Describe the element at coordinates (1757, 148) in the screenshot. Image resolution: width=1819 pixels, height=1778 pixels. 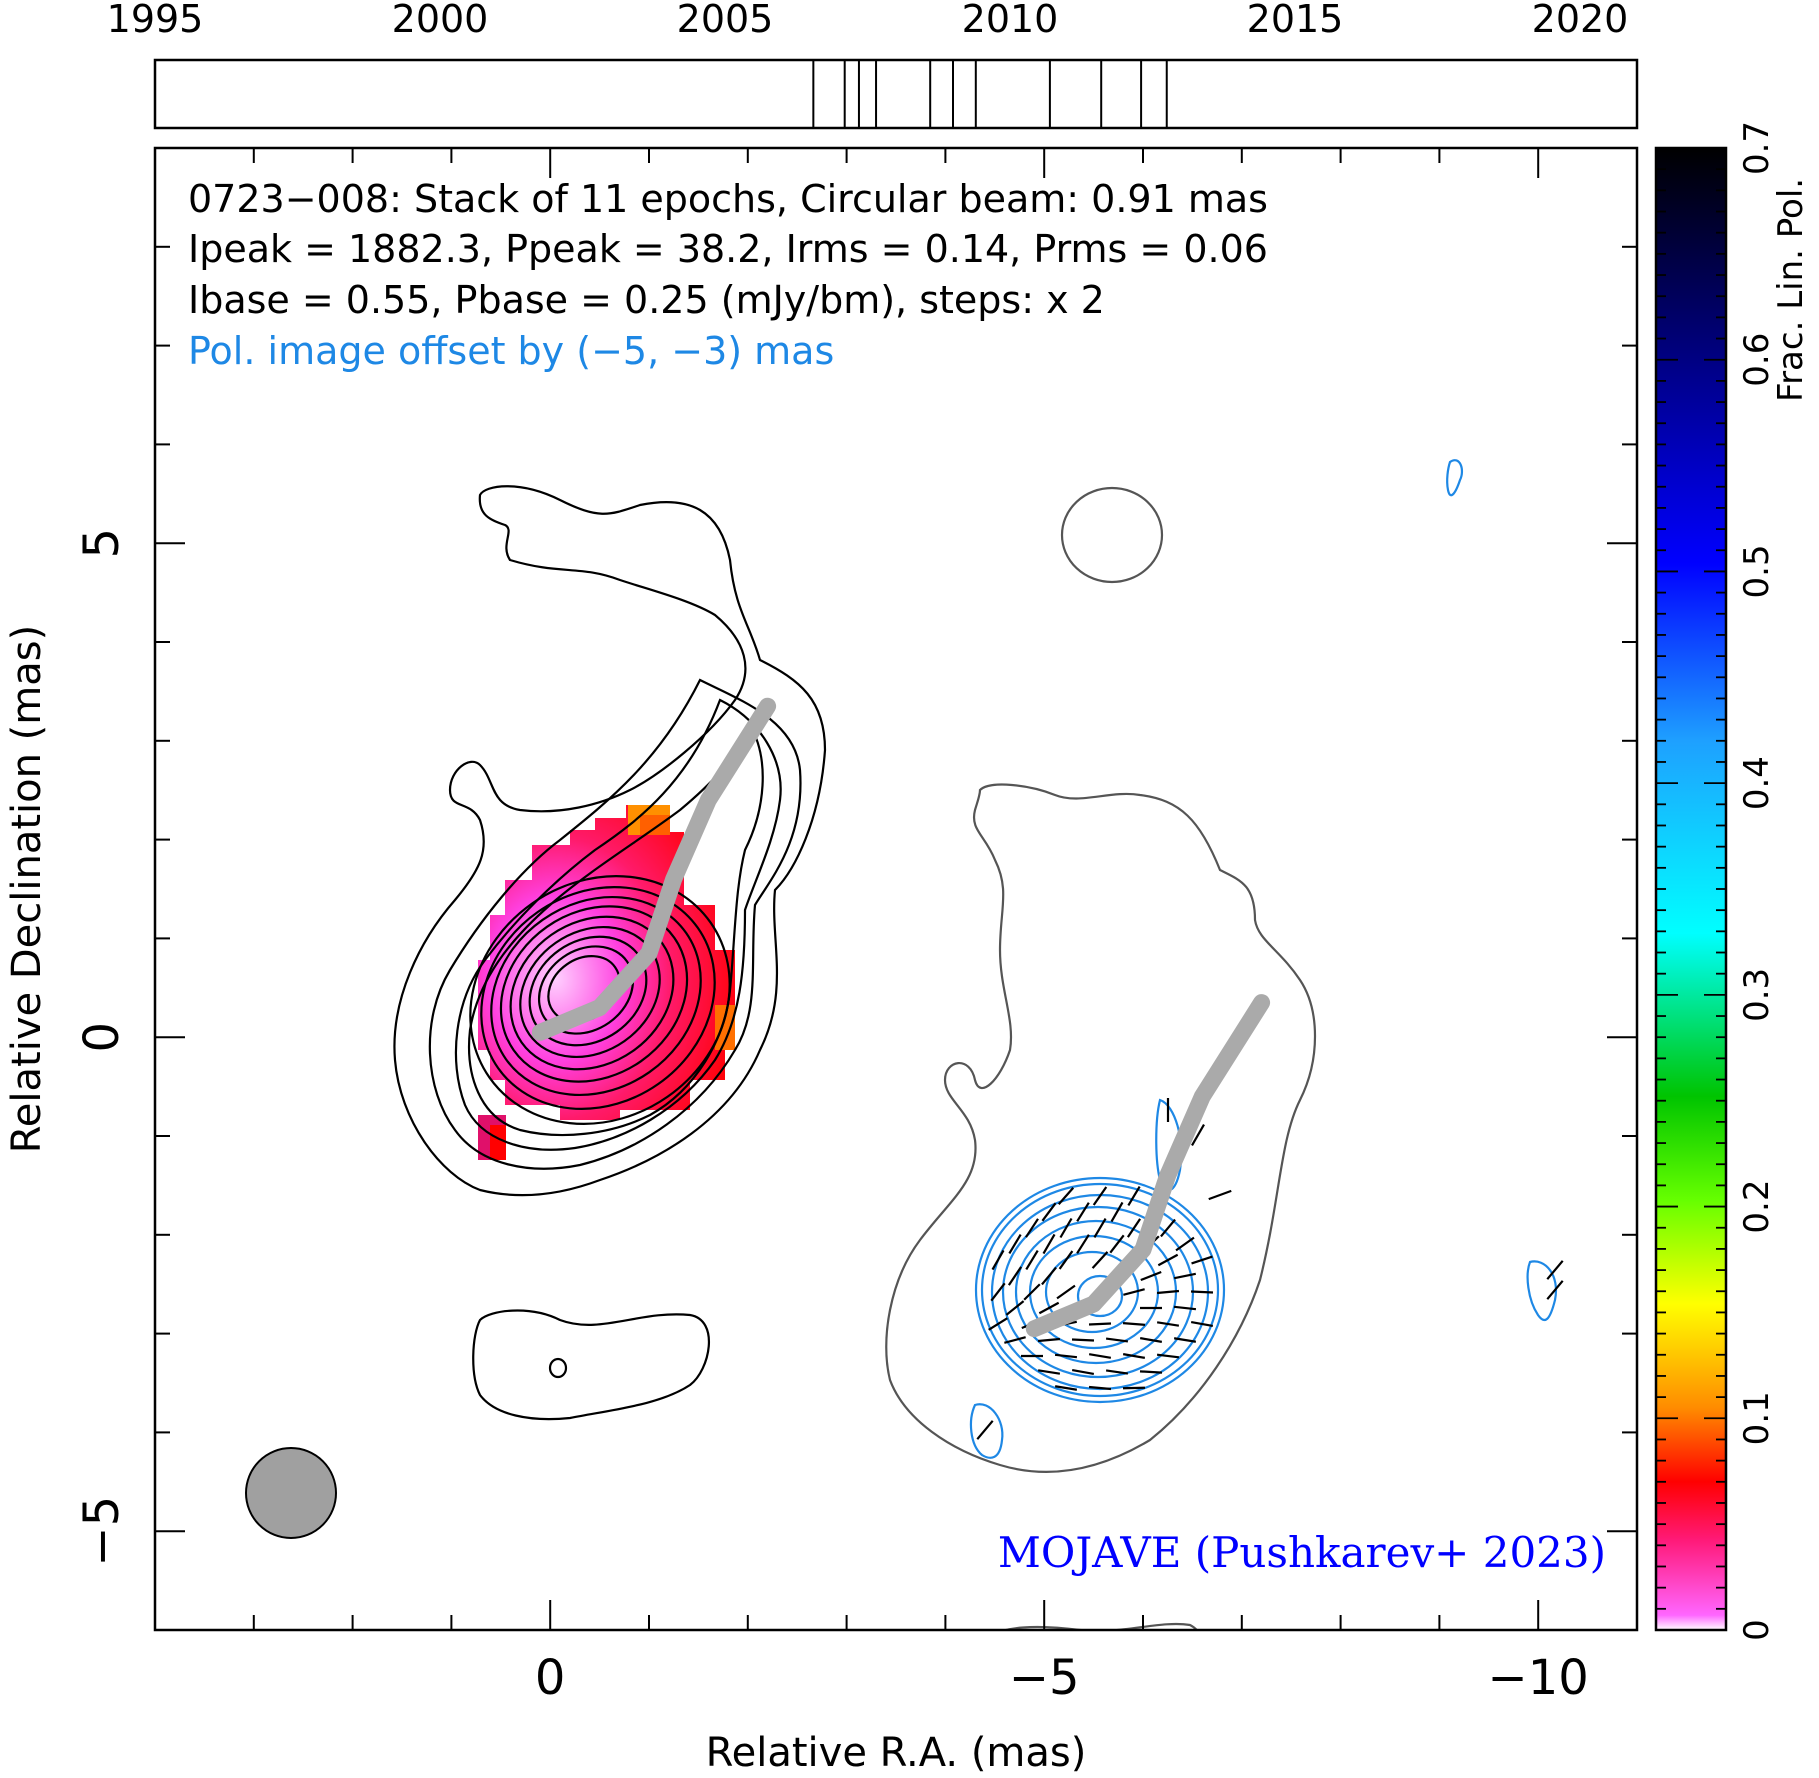
I see `colorbar-tick-label: 0.7` at that location.